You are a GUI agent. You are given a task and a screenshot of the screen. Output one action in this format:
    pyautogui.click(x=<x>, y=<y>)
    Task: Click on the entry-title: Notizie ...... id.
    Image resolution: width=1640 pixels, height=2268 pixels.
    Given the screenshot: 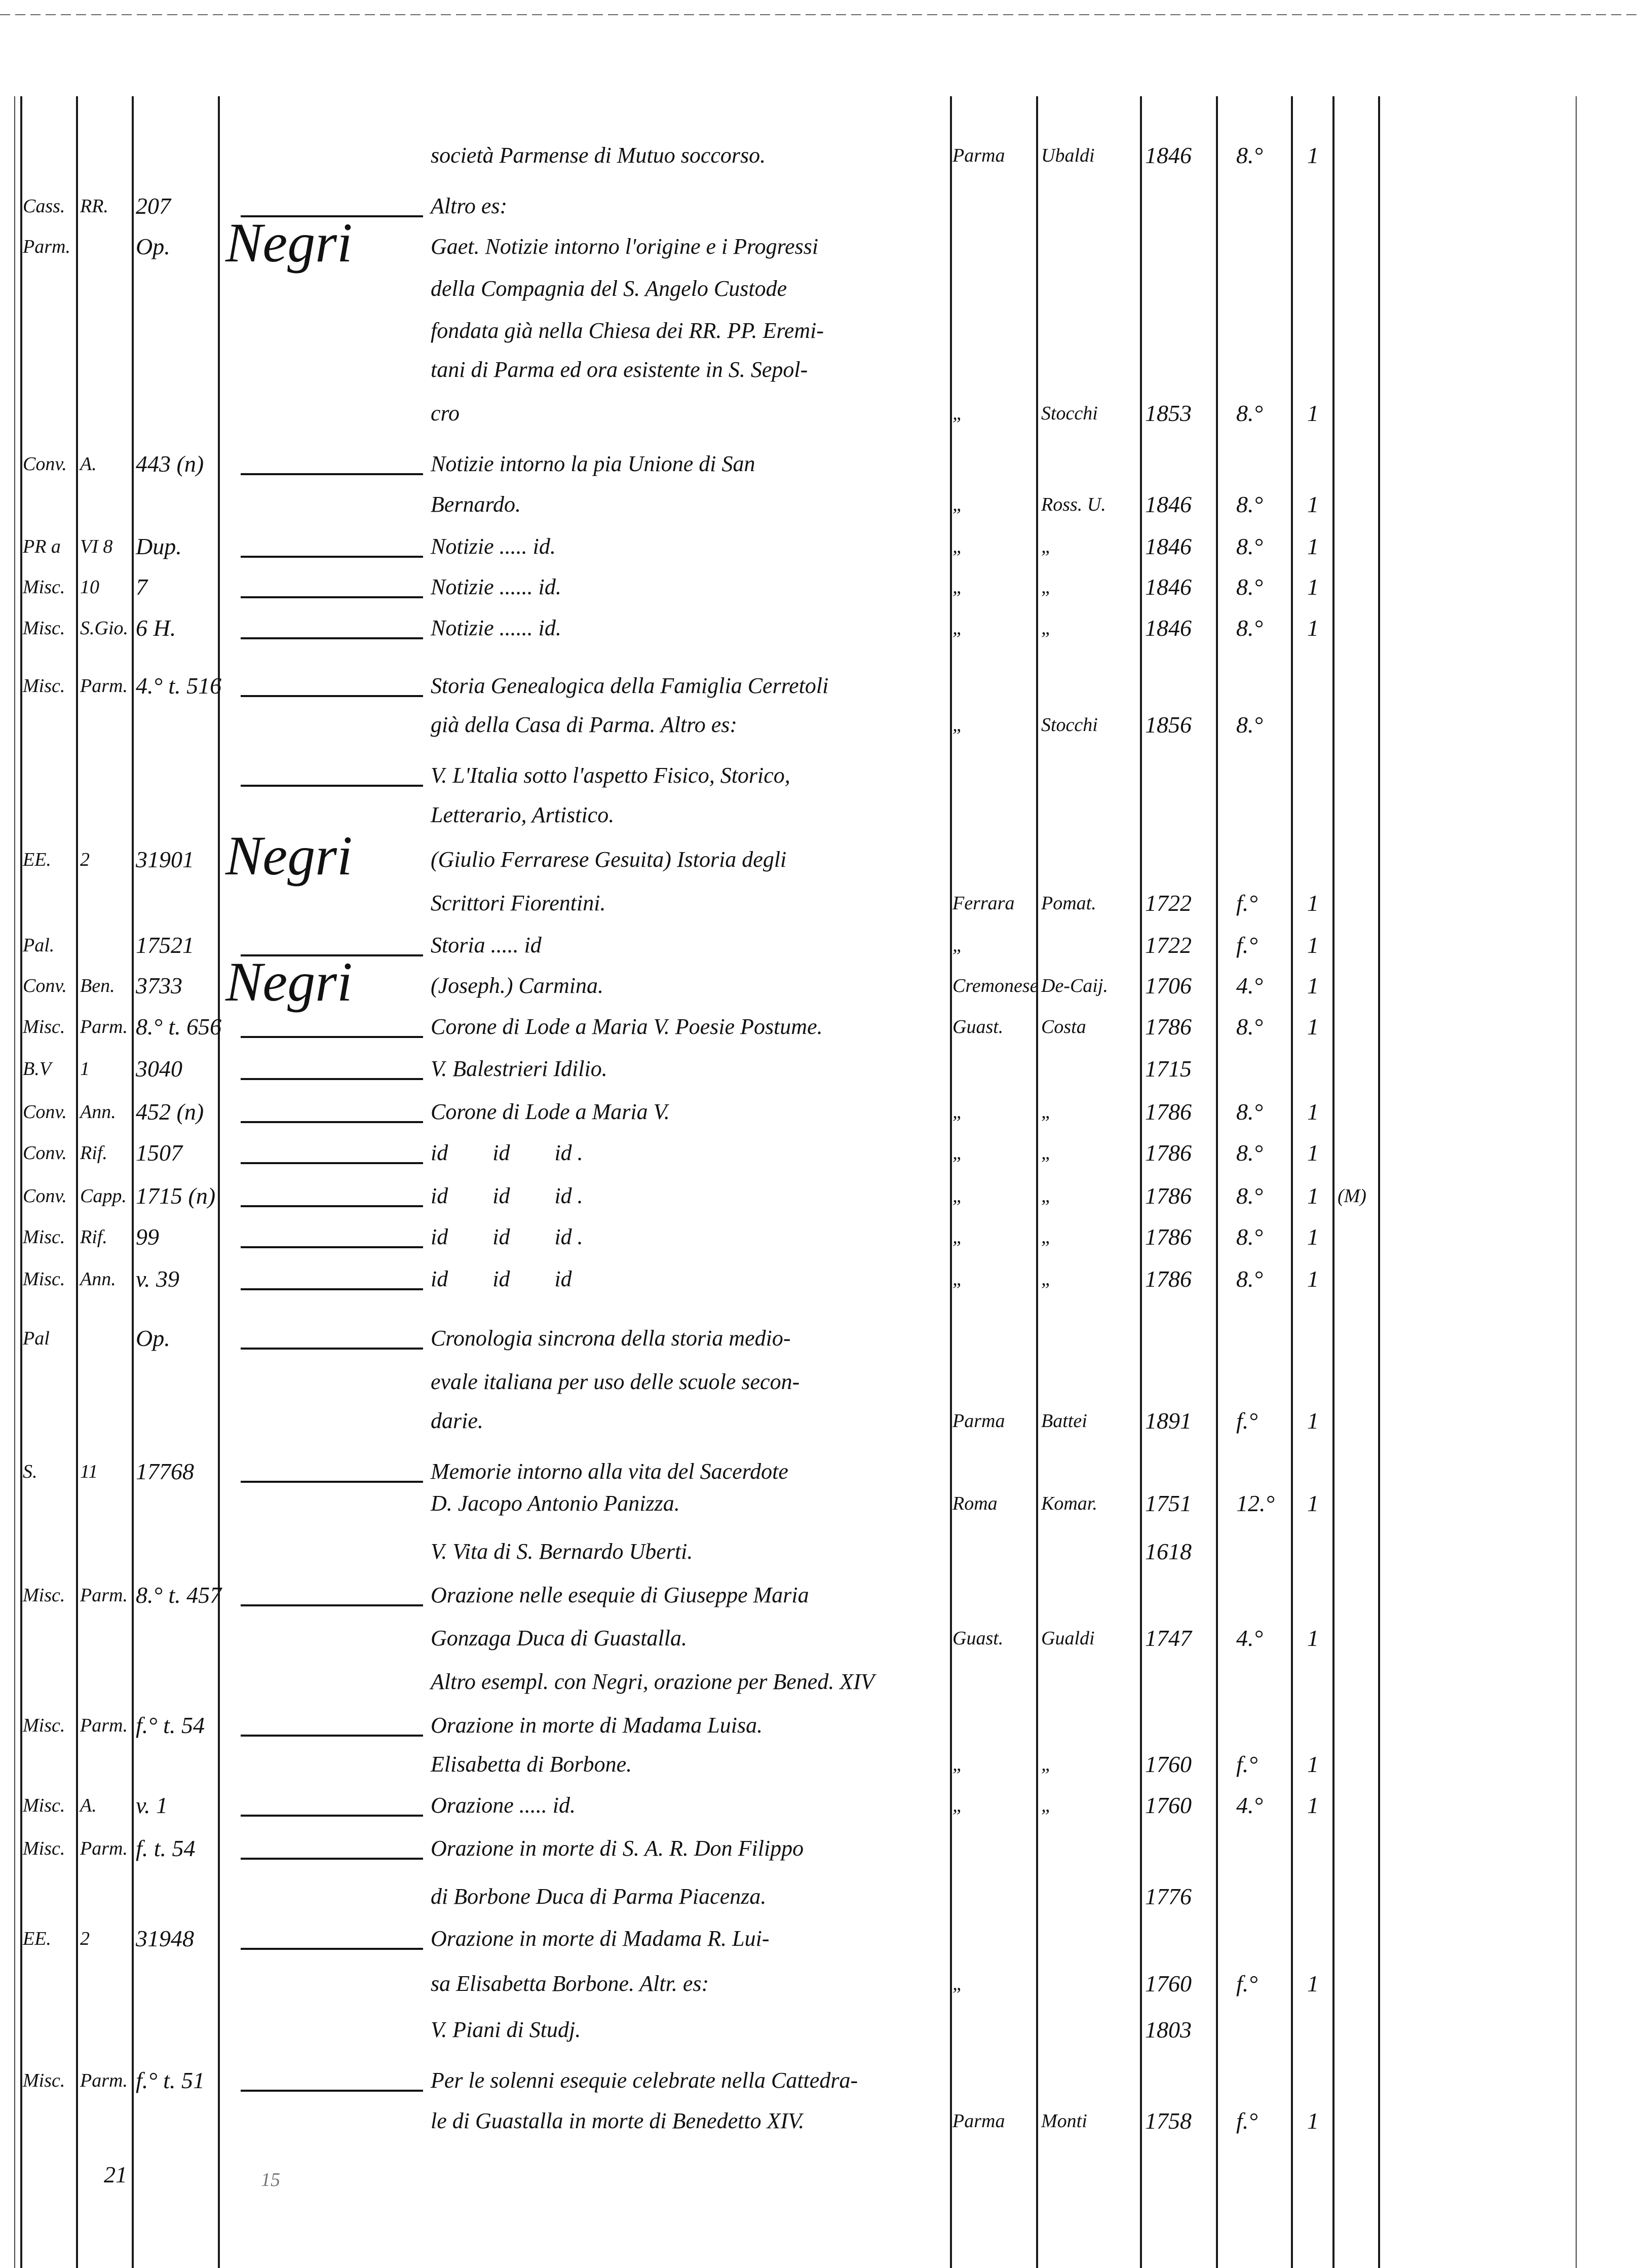 What is the action you would take?
    pyautogui.click(x=496, y=586)
    